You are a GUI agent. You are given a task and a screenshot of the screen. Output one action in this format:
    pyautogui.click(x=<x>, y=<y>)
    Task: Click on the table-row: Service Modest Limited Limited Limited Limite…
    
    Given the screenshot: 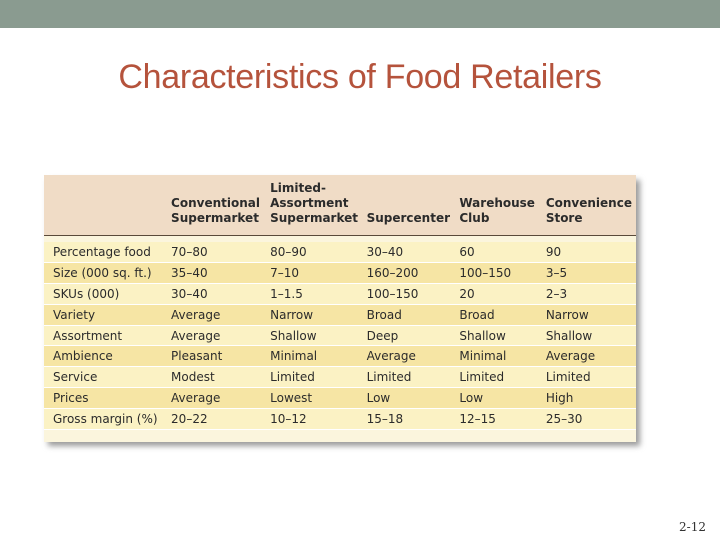 What is the action you would take?
    pyautogui.click(x=340, y=377)
    